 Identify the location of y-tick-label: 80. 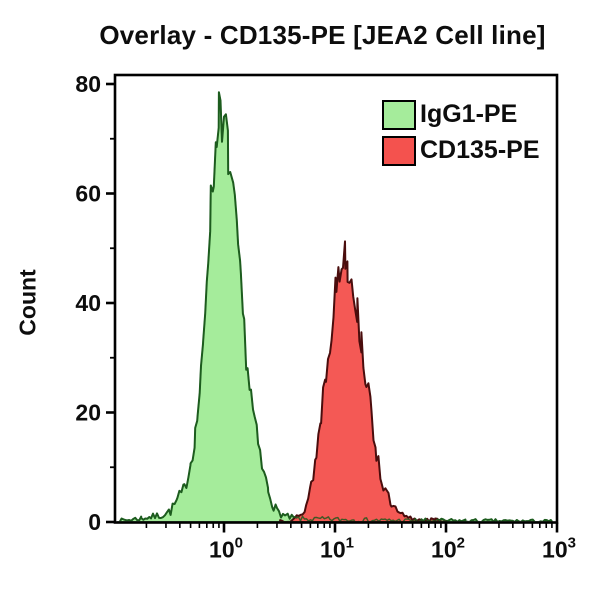
(88, 84).